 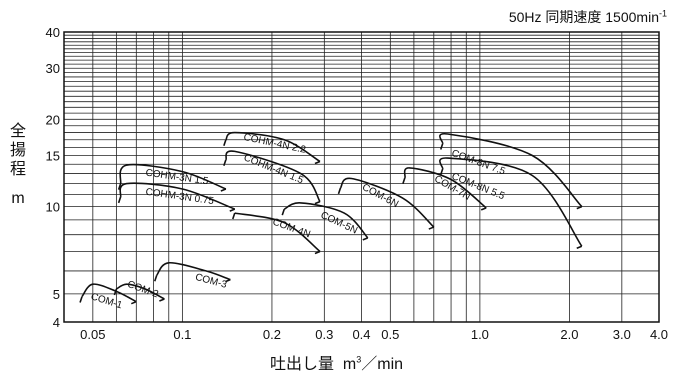 I want to click on speed-spec: 50Hz 同期速度 1500min-1, so click(x=588, y=17).